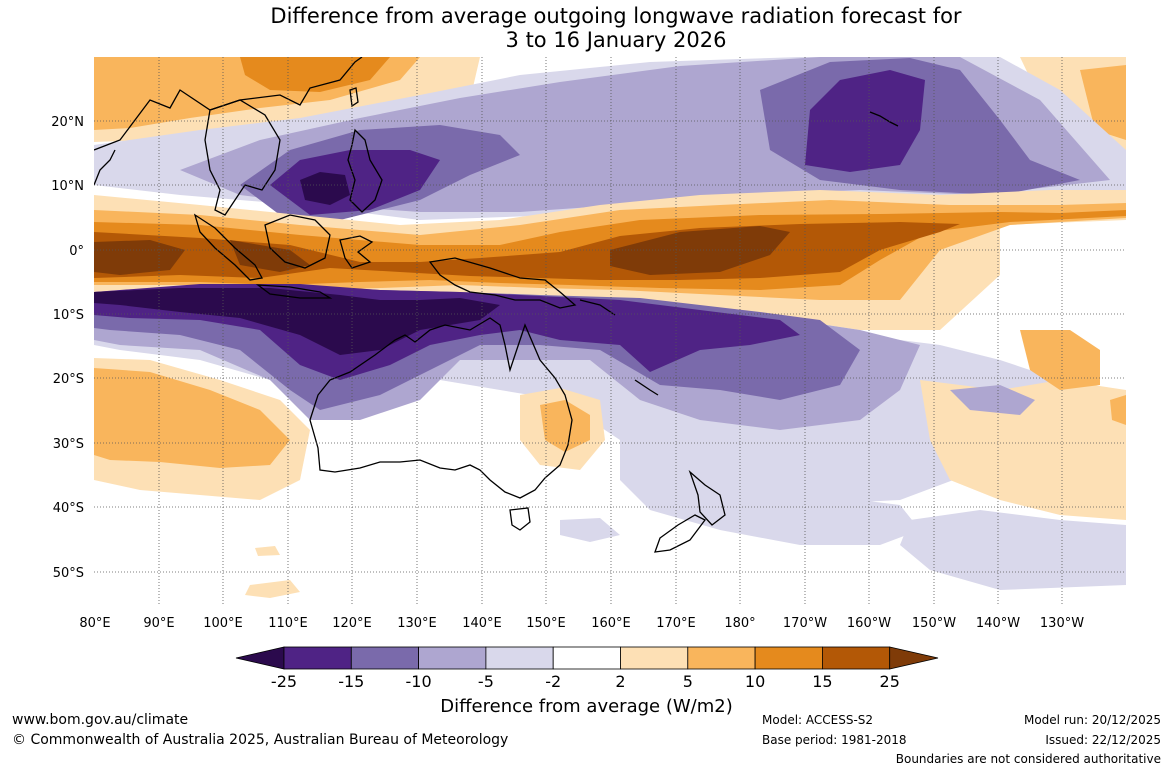 The height and width of the screenshot is (770, 1173). I want to click on field-south-patch-negative-light, so click(590, 530).